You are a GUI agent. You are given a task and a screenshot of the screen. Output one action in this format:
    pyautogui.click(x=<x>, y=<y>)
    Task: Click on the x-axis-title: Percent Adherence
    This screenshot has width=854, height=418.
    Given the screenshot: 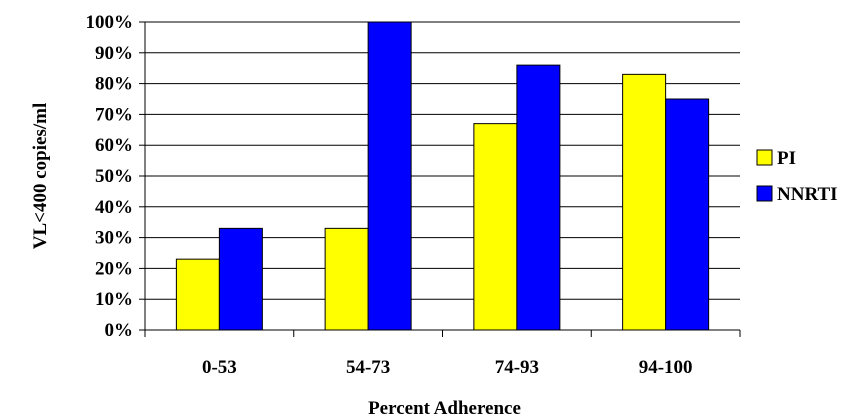 What is the action you would take?
    pyautogui.click(x=444, y=408)
    